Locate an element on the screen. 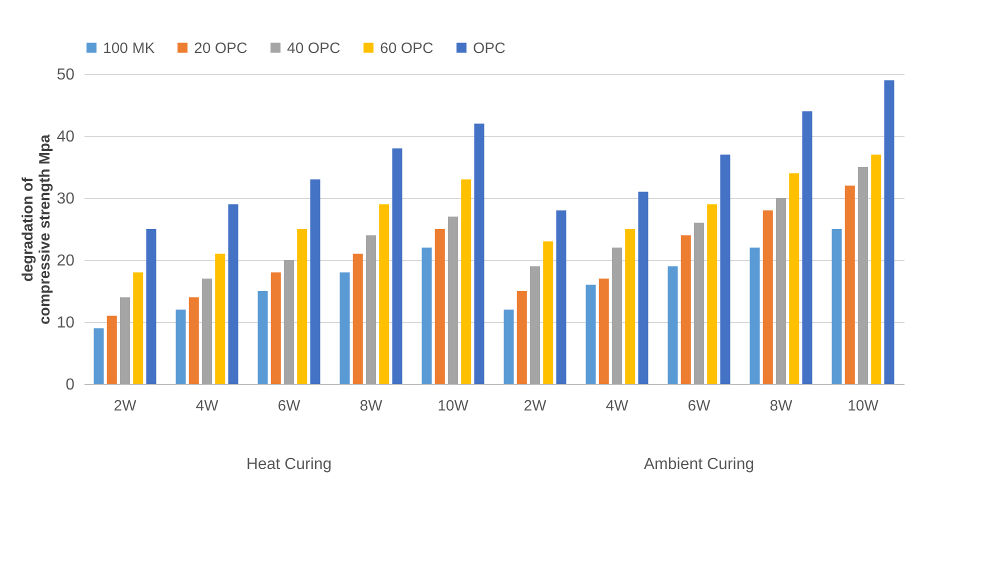 This screenshot has width=990, height=580. legend-label: 60 OPC is located at coordinates (407, 48).